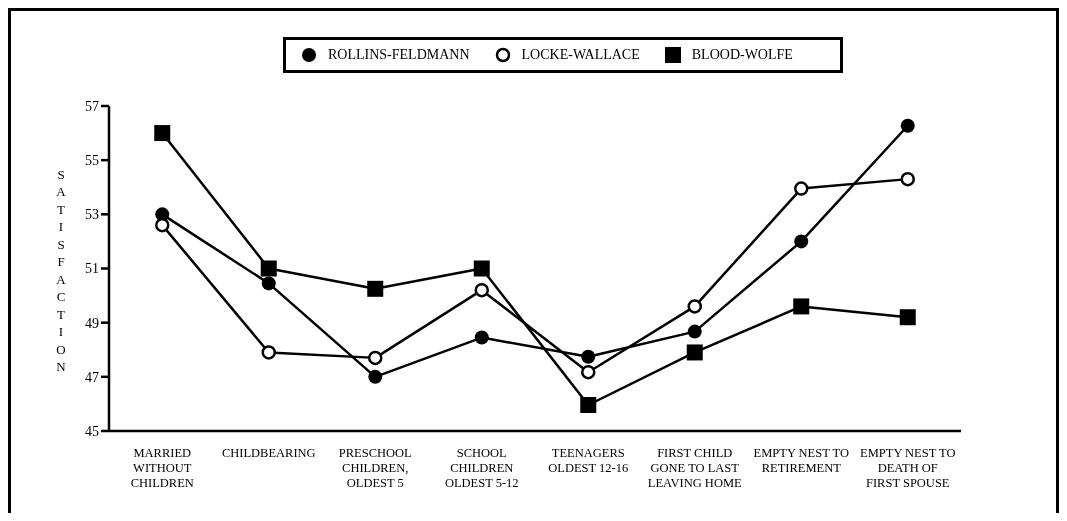  What do you see at coordinates (61, 270) in the screenshot?
I see `text: SATISFACTION` at bounding box center [61, 270].